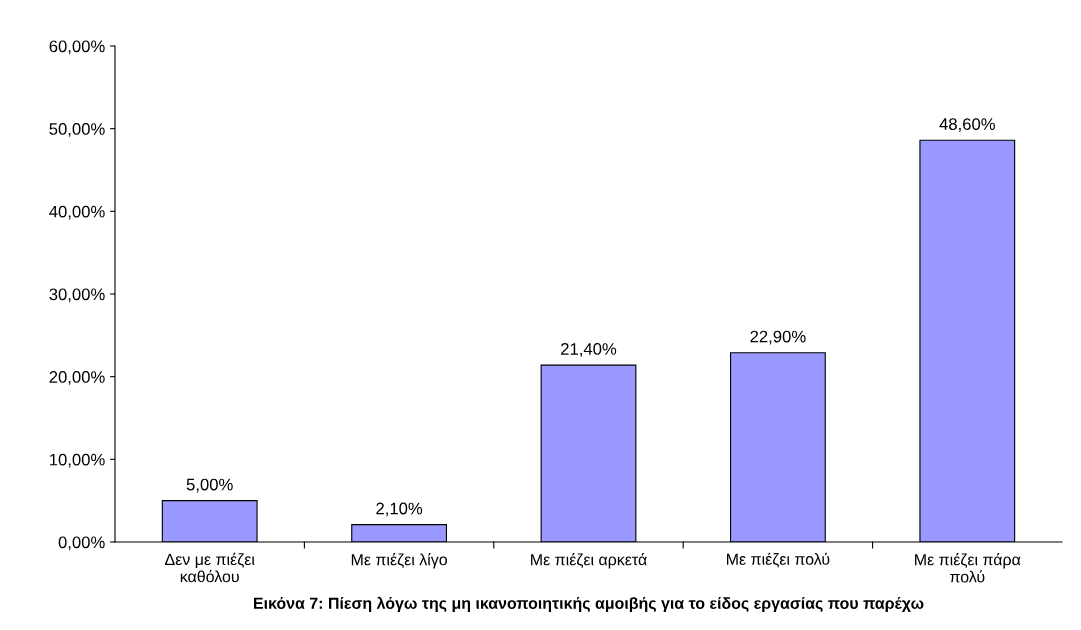 This screenshot has width=1081, height=630. Describe the element at coordinates (968, 568) in the screenshot. I see `x-tick-label: Με πιέζει πάρα πολύ` at that location.